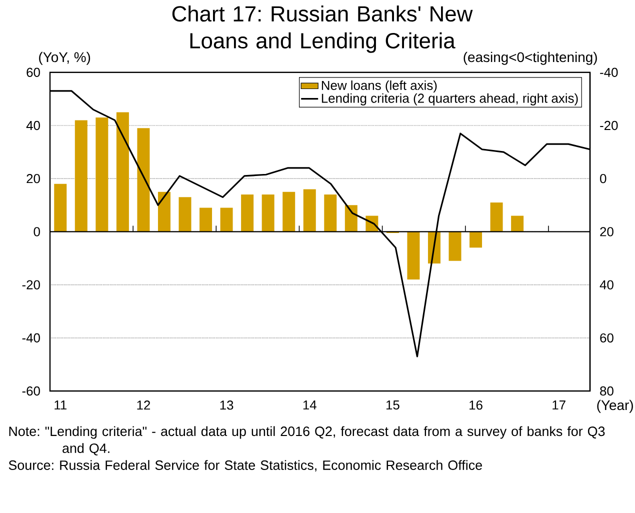  What do you see at coordinates (307, 441) in the screenshot?
I see `text: Note: "Lending criteria" - actual data up until 2016 Q2, forecast data from a survey of banks for Q3 and Q4.` at bounding box center [307, 441].